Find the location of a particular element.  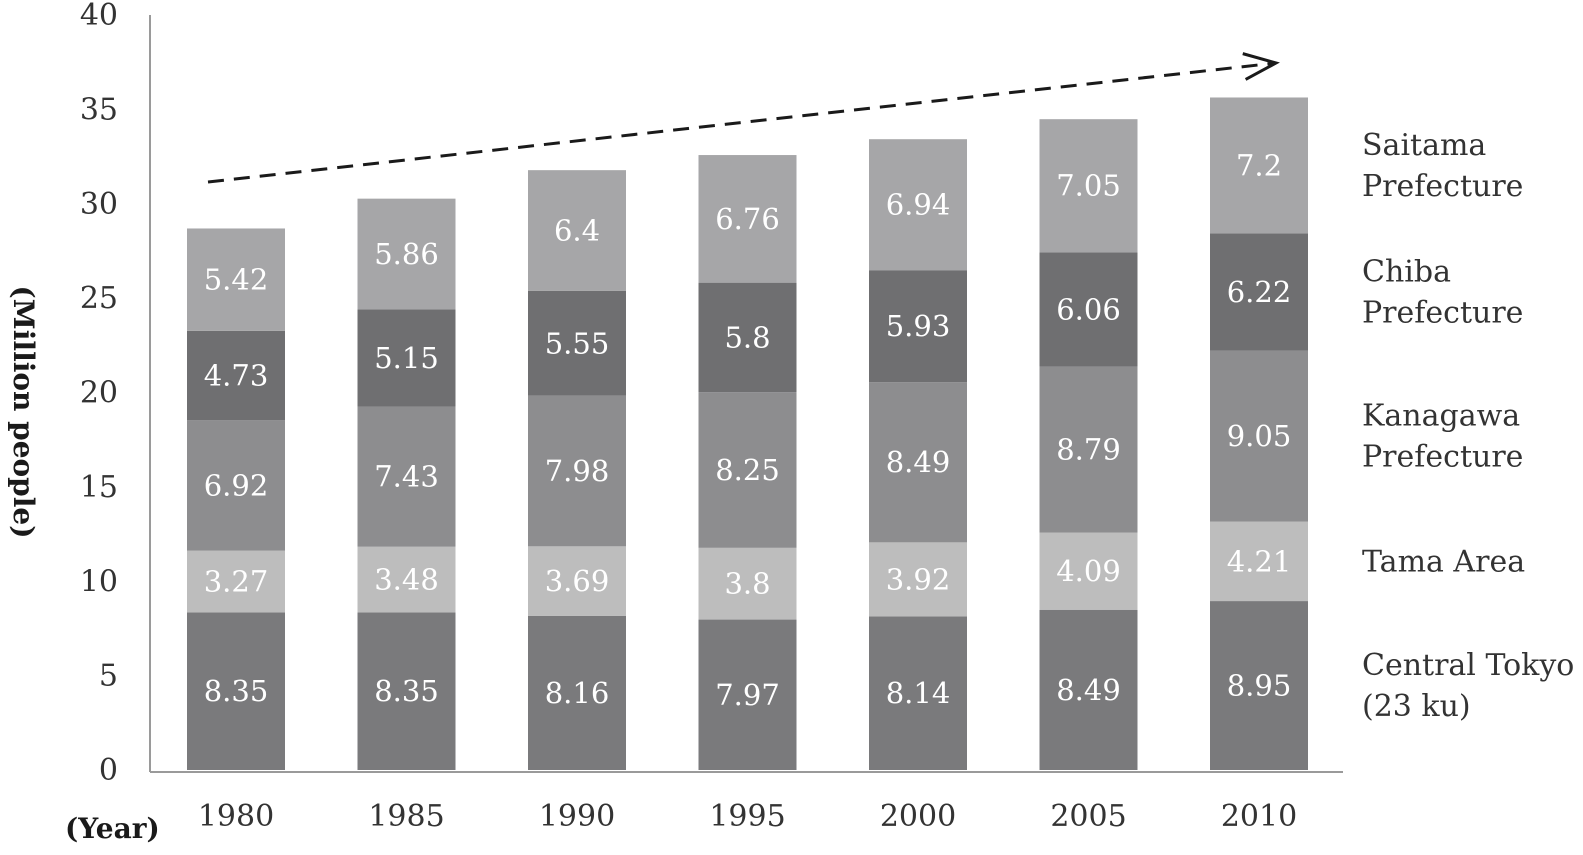

segment-value-label: 4.21 is located at coordinates (1259, 561).